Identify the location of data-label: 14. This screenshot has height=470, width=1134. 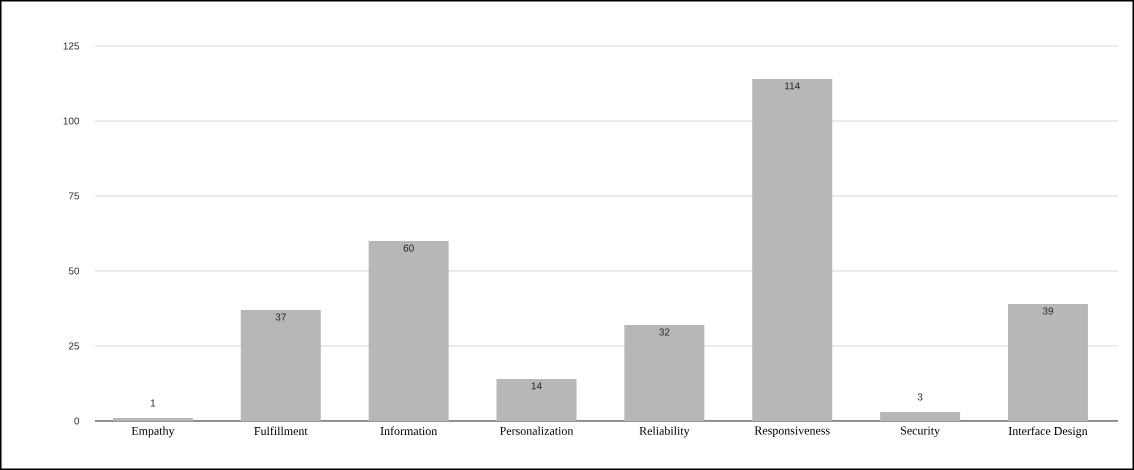
(536, 386).